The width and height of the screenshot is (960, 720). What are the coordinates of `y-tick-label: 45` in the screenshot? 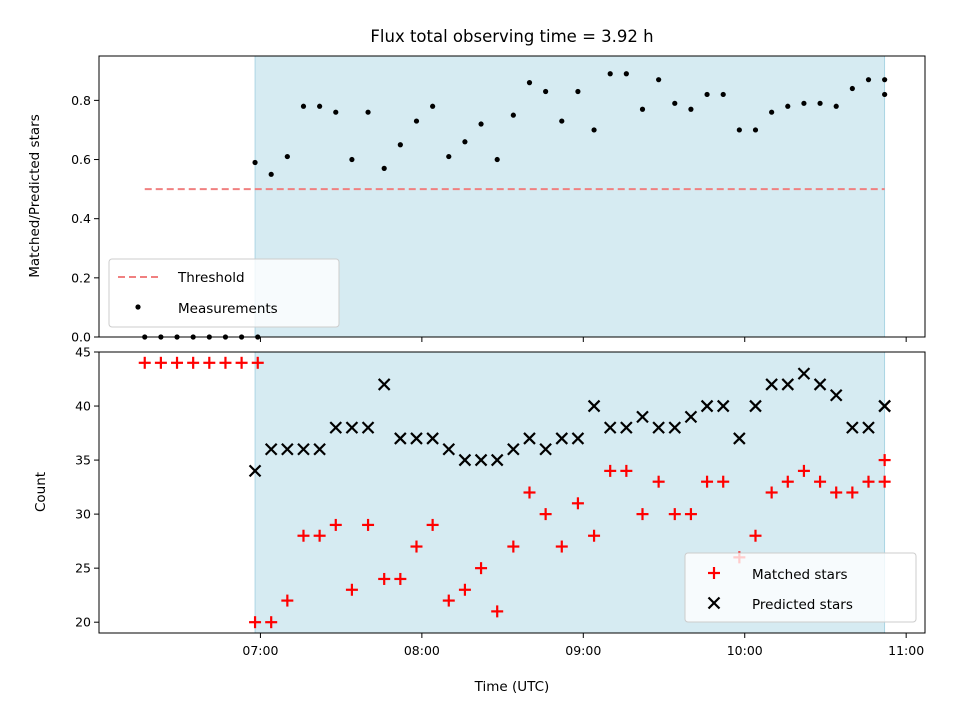 It's located at (83, 352).